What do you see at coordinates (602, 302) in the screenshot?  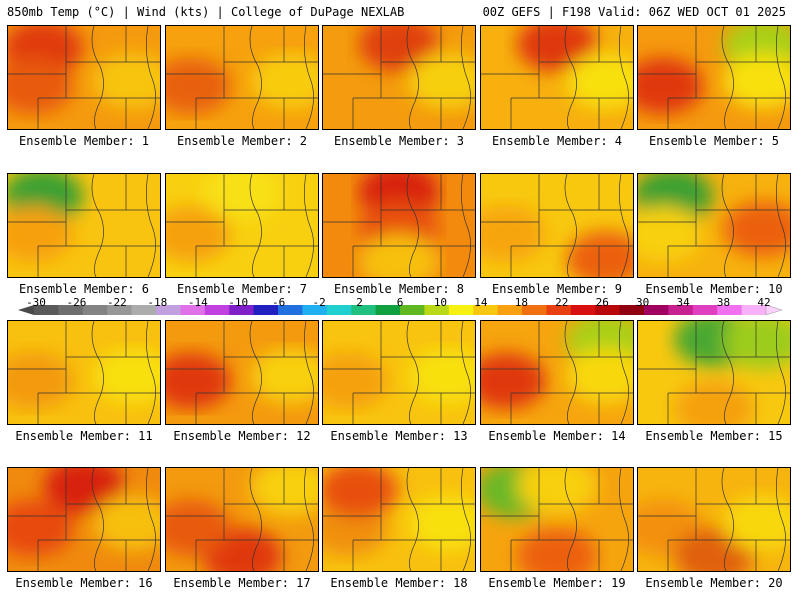 I see `colorbar-tick-label: 26` at bounding box center [602, 302].